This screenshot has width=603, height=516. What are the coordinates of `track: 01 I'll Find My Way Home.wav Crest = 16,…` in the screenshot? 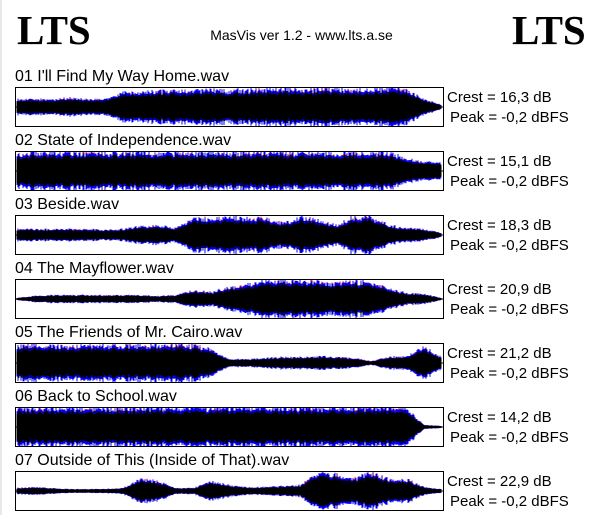 It's located at (301, 100).